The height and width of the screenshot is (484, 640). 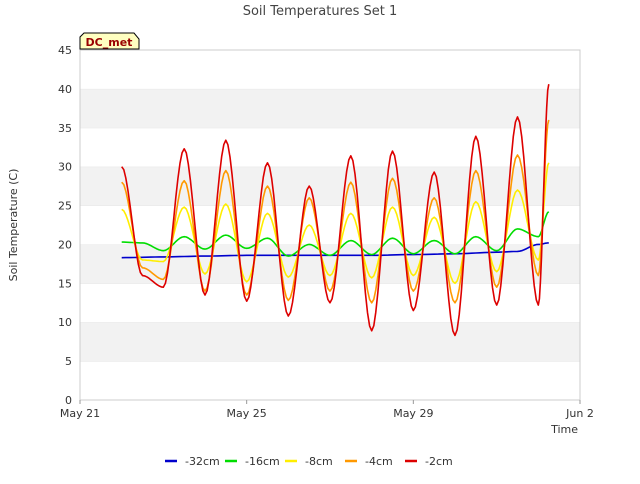 What do you see at coordinates (564, 429) in the screenshot?
I see `x-axis-label: Time` at bounding box center [564, 429].